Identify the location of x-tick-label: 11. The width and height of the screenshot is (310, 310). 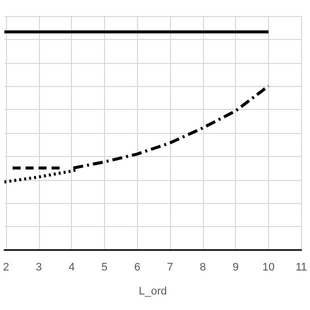
(301, 268).